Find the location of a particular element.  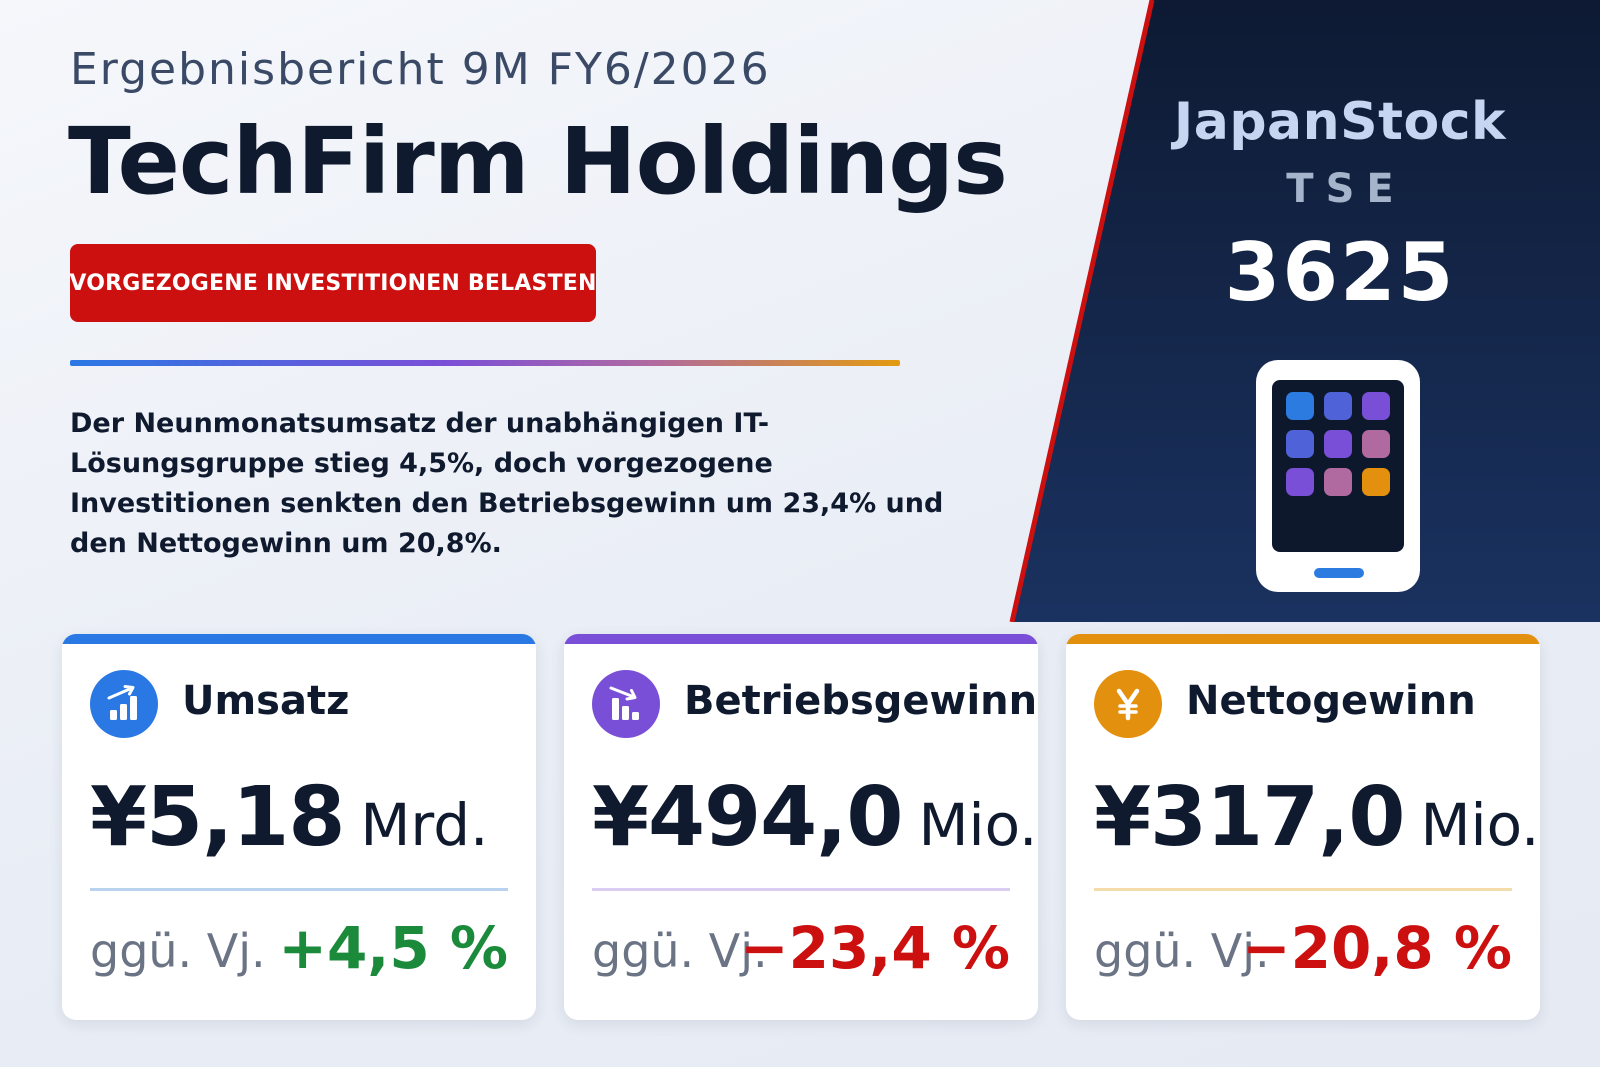

kpi-label: Betriebsgewinn is located at coordinates (861, 701).